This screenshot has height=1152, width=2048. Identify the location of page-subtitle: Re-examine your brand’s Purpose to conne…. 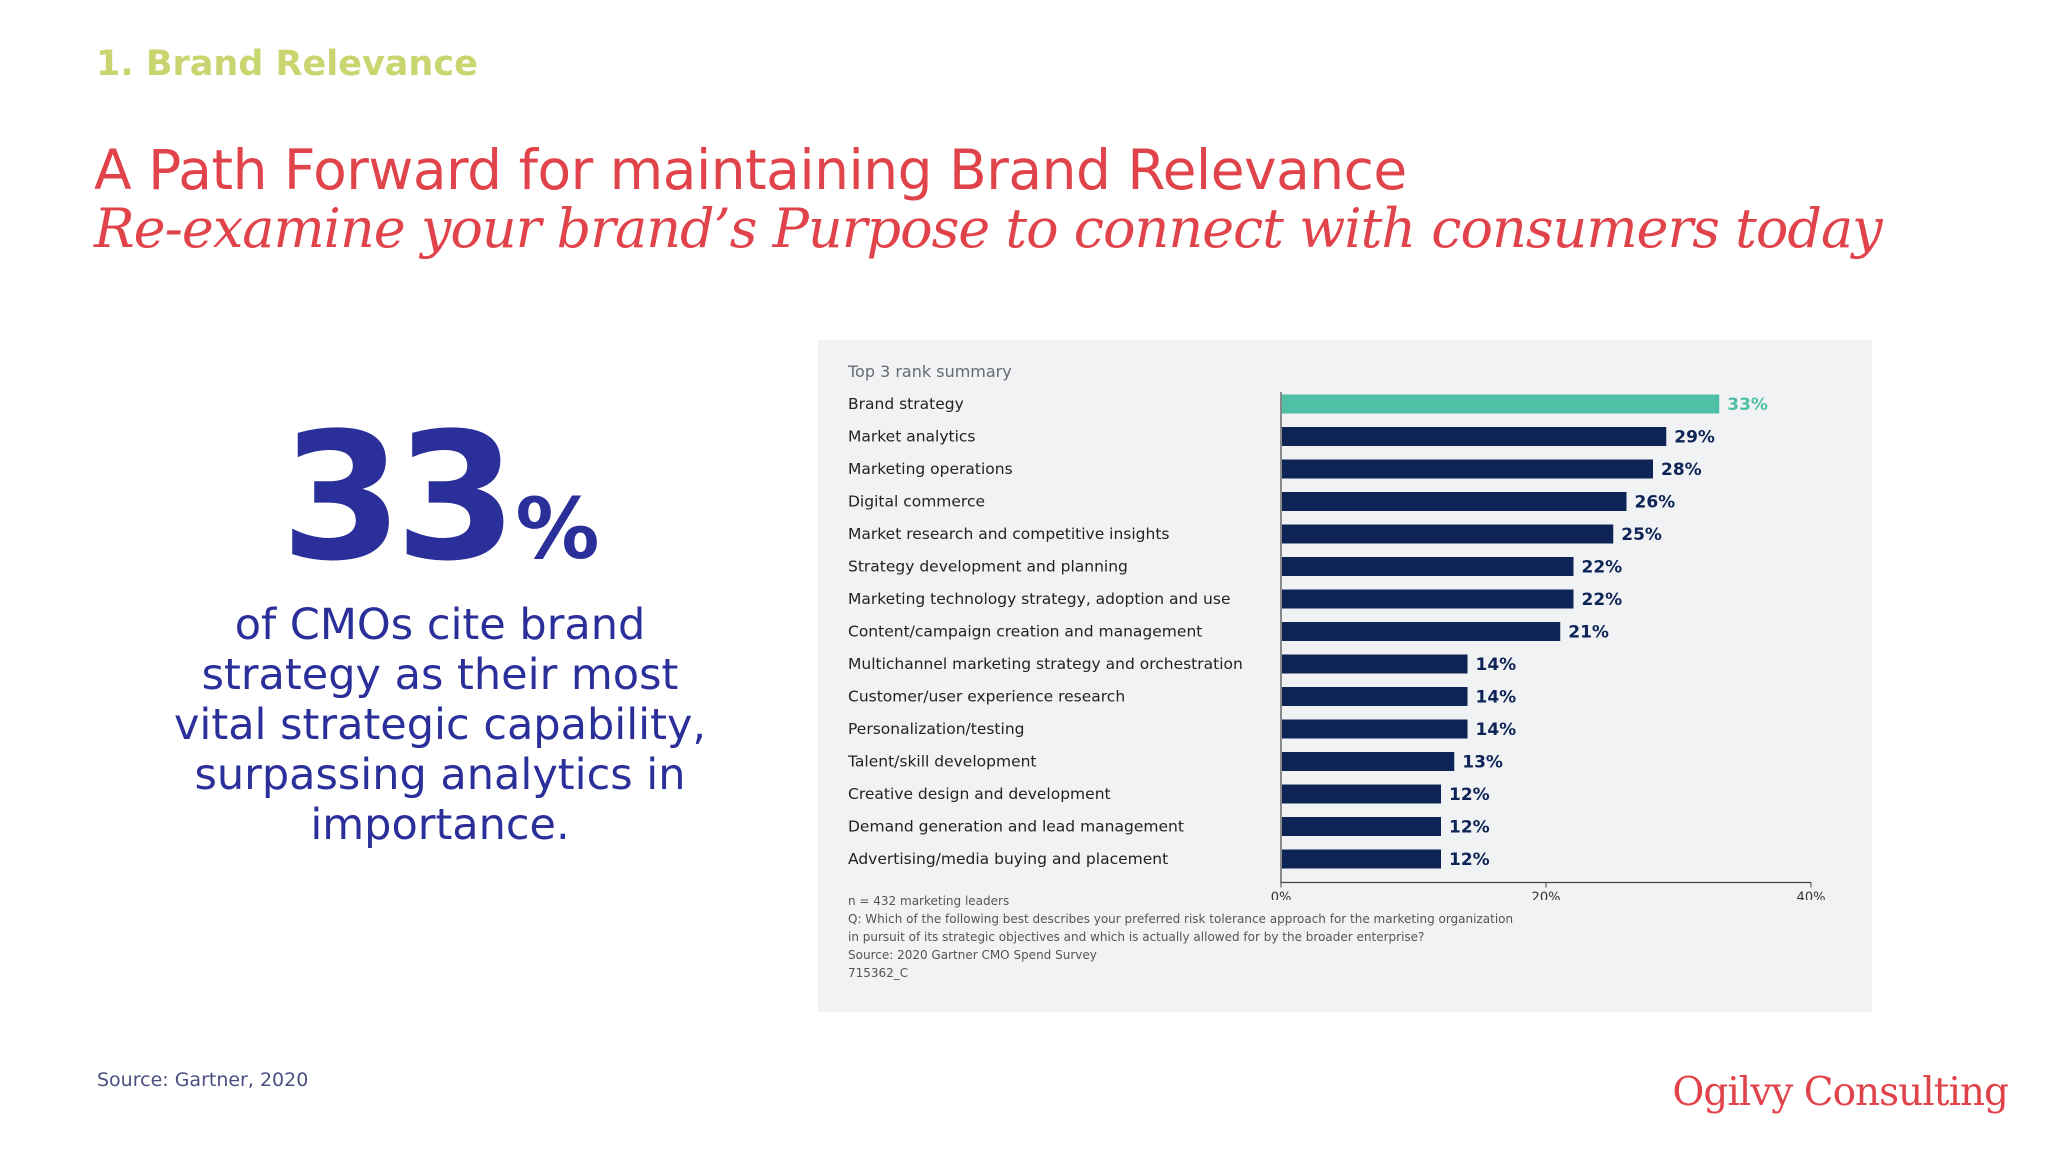
(988, 228).